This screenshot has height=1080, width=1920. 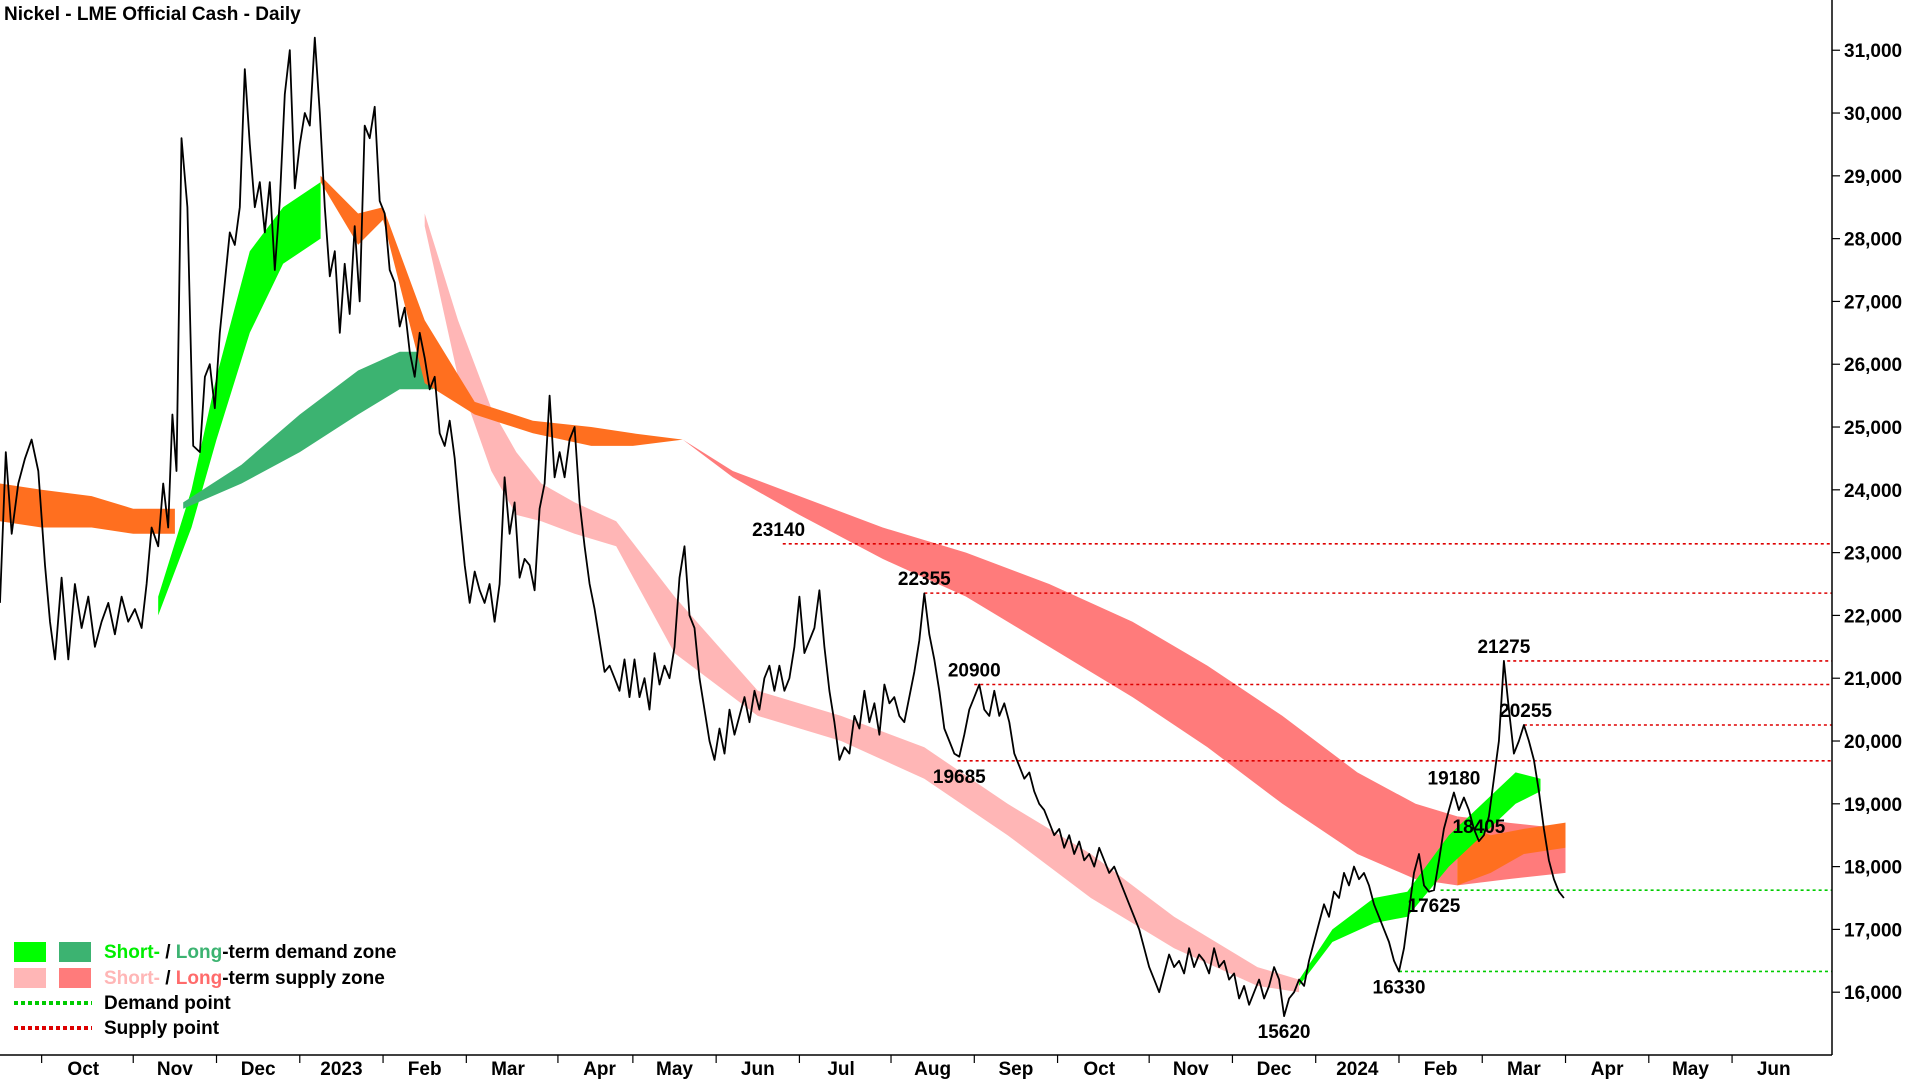 I want to click on chart-title: Nickel - LME Official Cash - Daily, so click(x=152, y=14).